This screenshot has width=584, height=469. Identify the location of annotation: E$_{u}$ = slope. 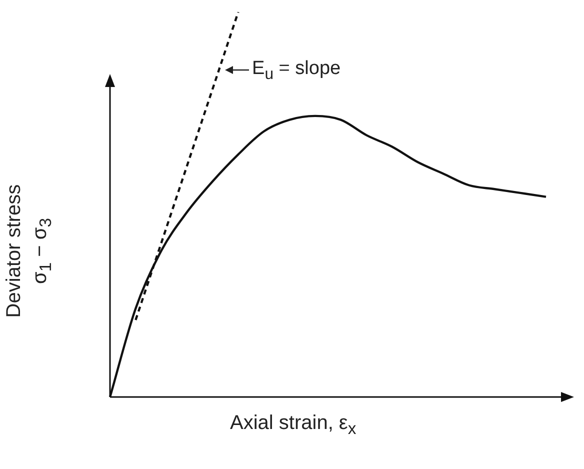
(296, 71).